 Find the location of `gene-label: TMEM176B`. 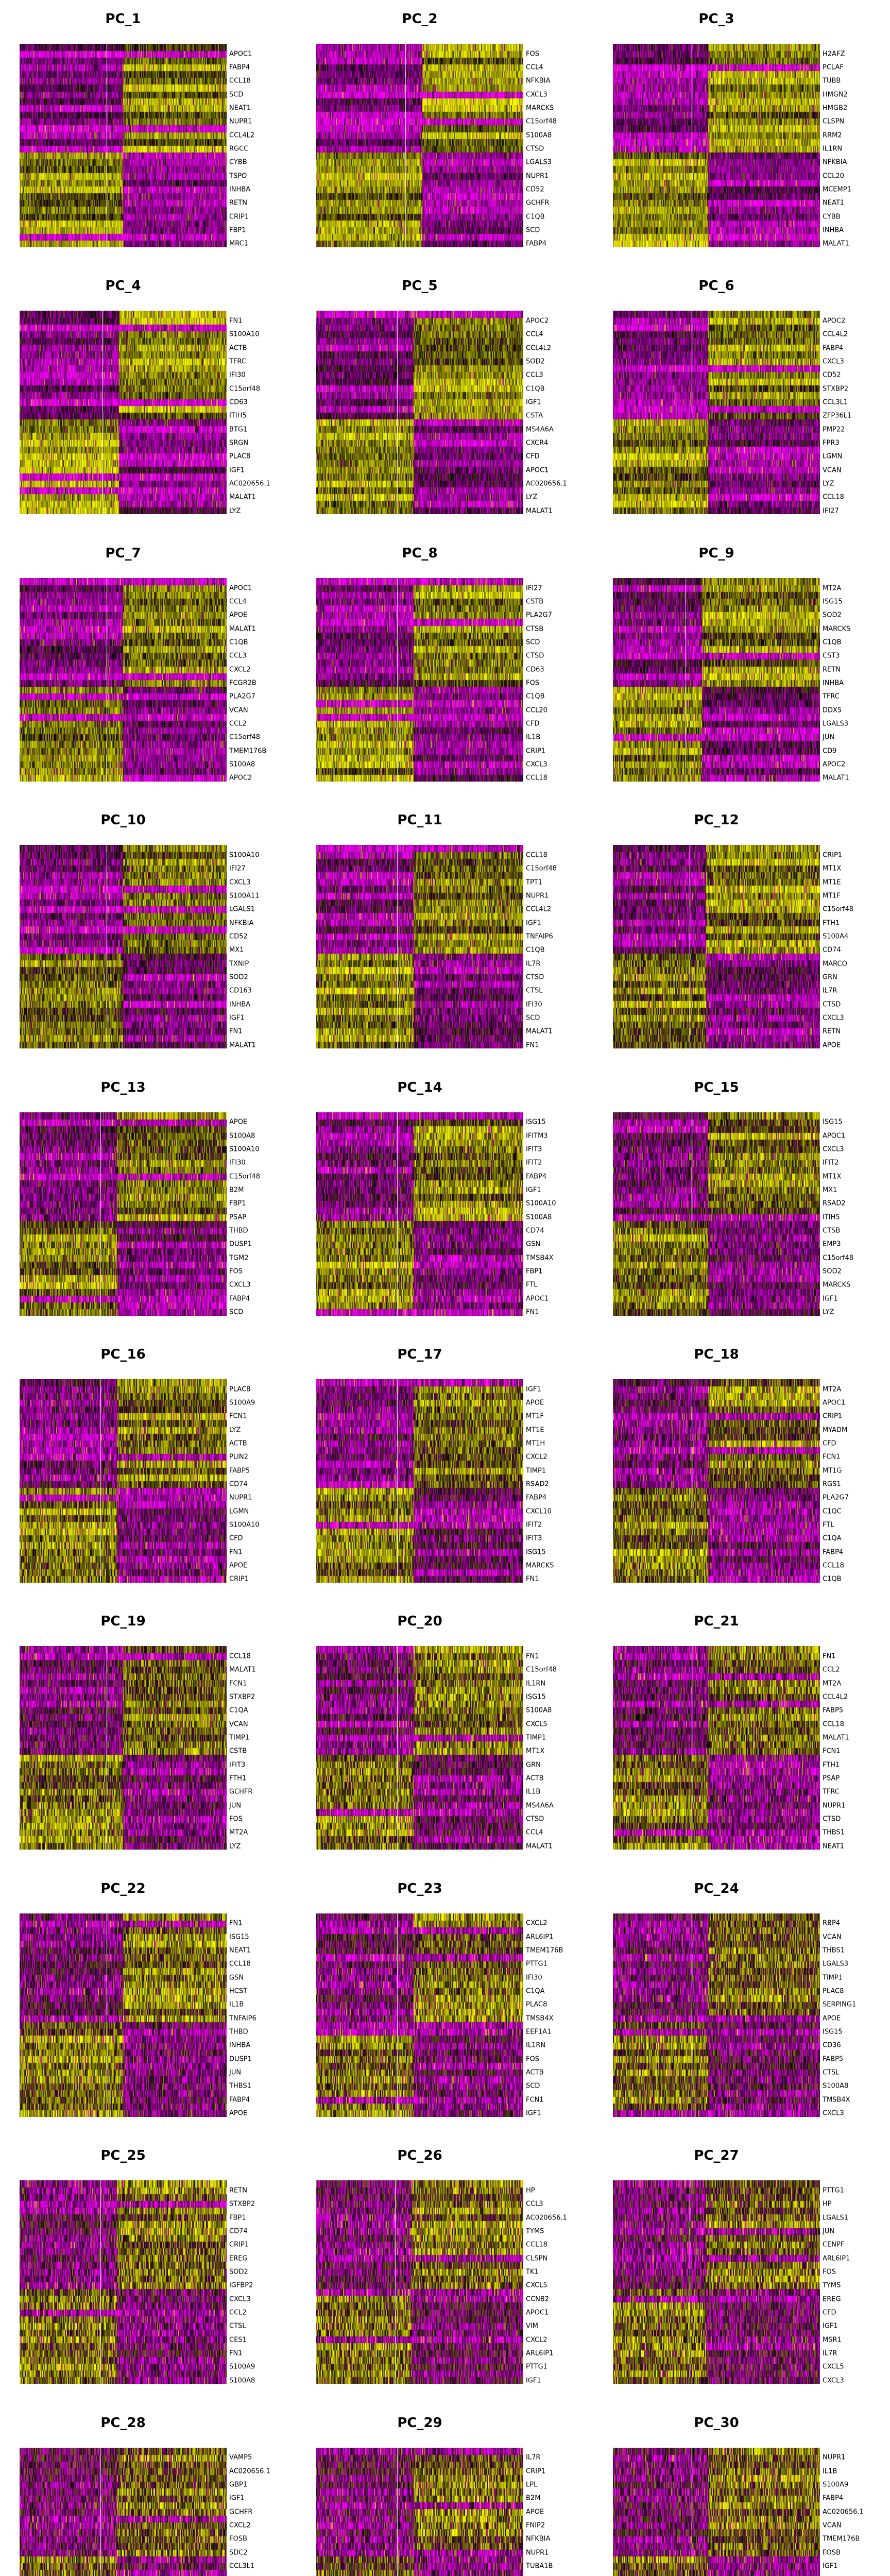

gene-label: TMEM176B is located at coordinates (544, 1950).